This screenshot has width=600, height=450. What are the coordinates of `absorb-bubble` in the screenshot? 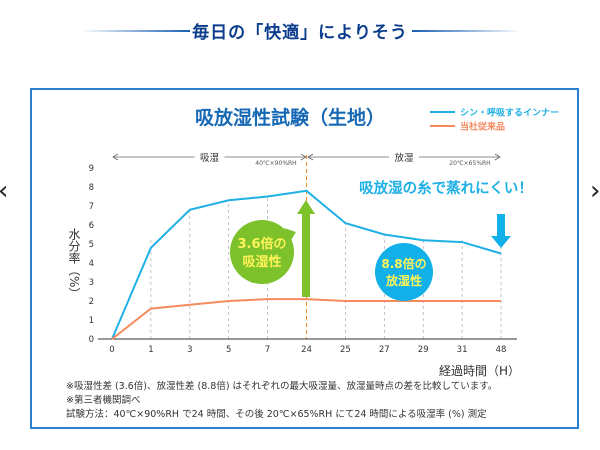 It's located at (262, 252).